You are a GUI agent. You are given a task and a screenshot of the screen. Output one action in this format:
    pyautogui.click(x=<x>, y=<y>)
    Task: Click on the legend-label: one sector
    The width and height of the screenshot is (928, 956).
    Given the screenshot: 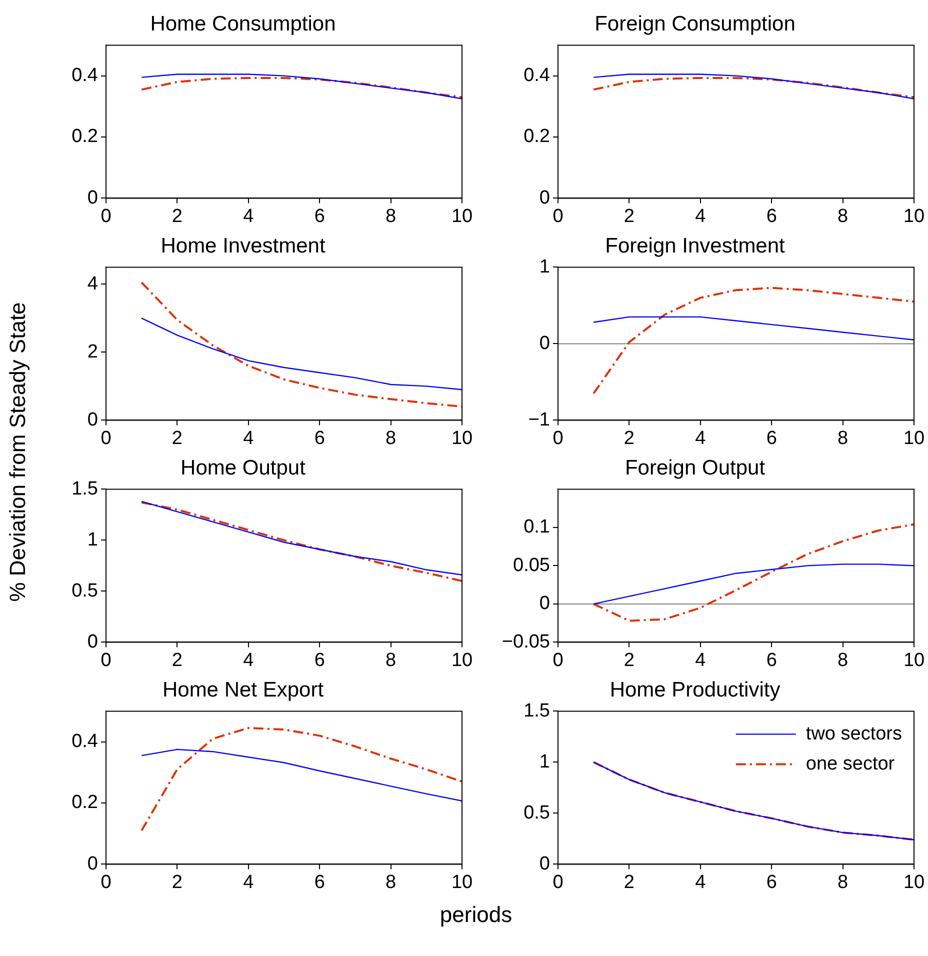 What is the action you would take?
    pyautogui.click(x=851, y=763)
    